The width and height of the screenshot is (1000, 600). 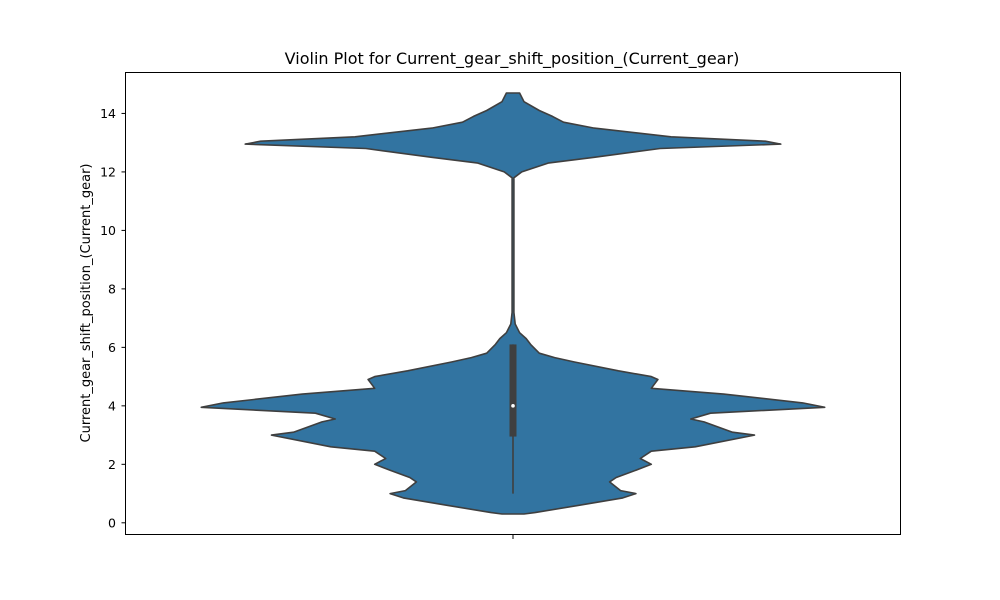 I want to click on y-tick-label: 12, so click(x=108, y=171).